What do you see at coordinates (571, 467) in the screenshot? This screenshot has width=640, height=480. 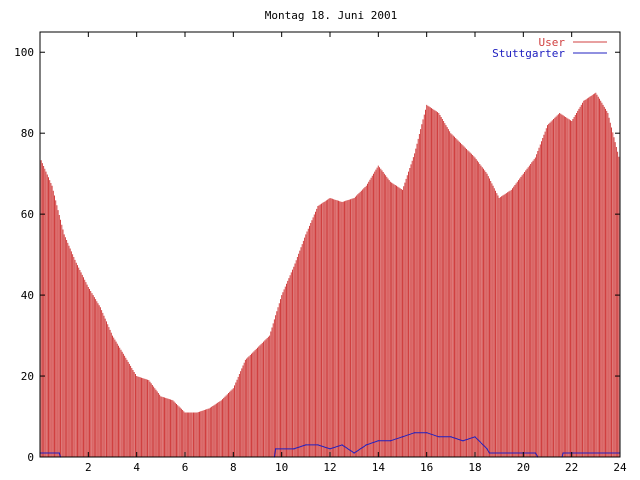 I see `x-tick-label: 22` at bounding box center [571, 467].